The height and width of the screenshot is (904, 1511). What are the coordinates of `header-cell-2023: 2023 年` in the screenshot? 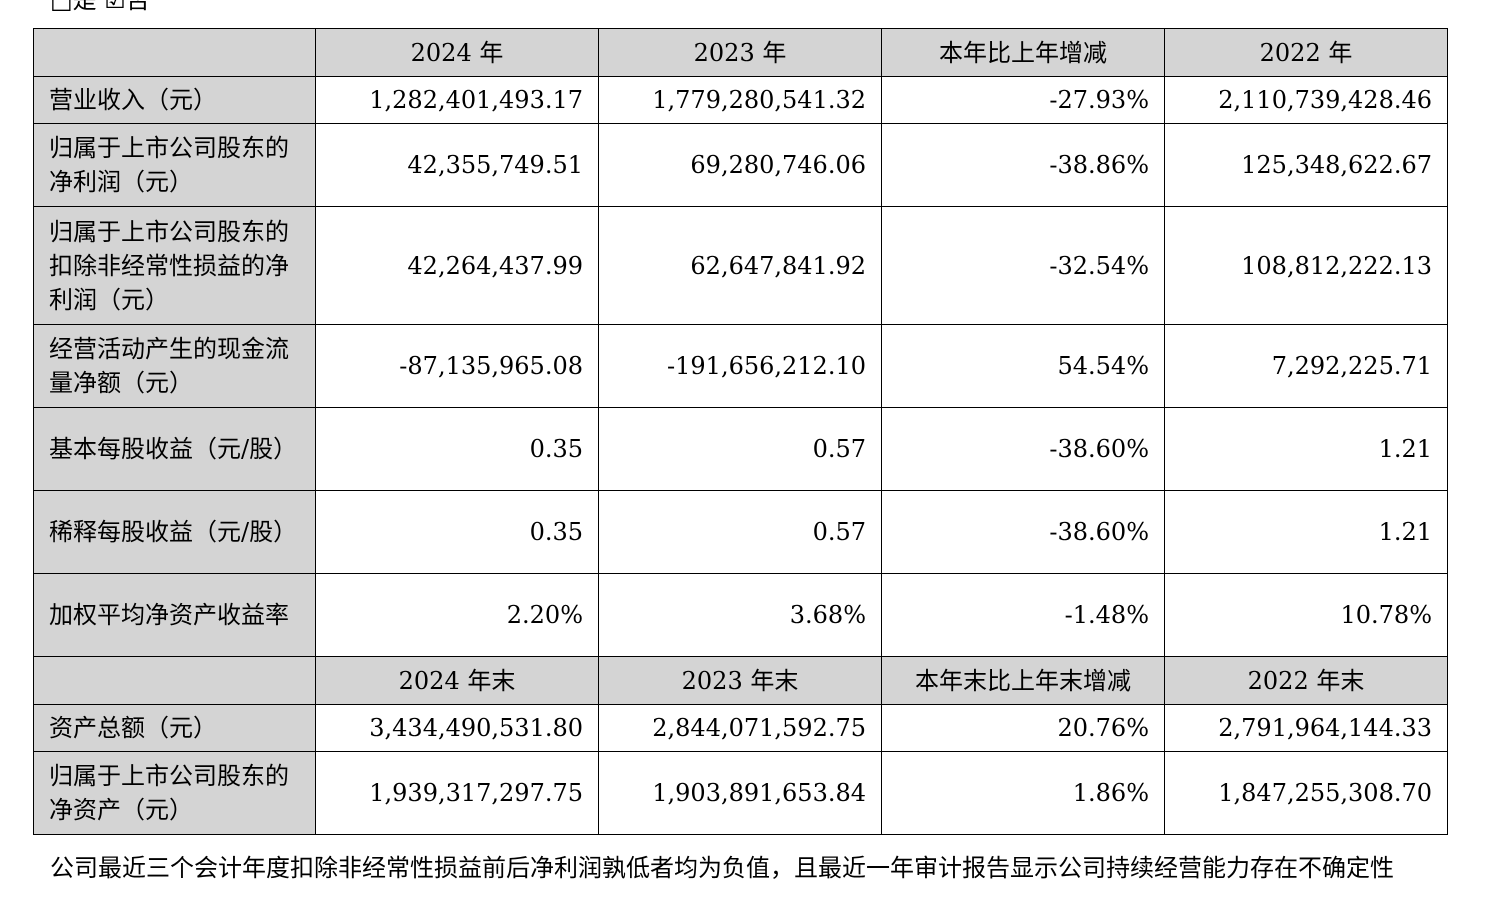 It's located at (740, 52).